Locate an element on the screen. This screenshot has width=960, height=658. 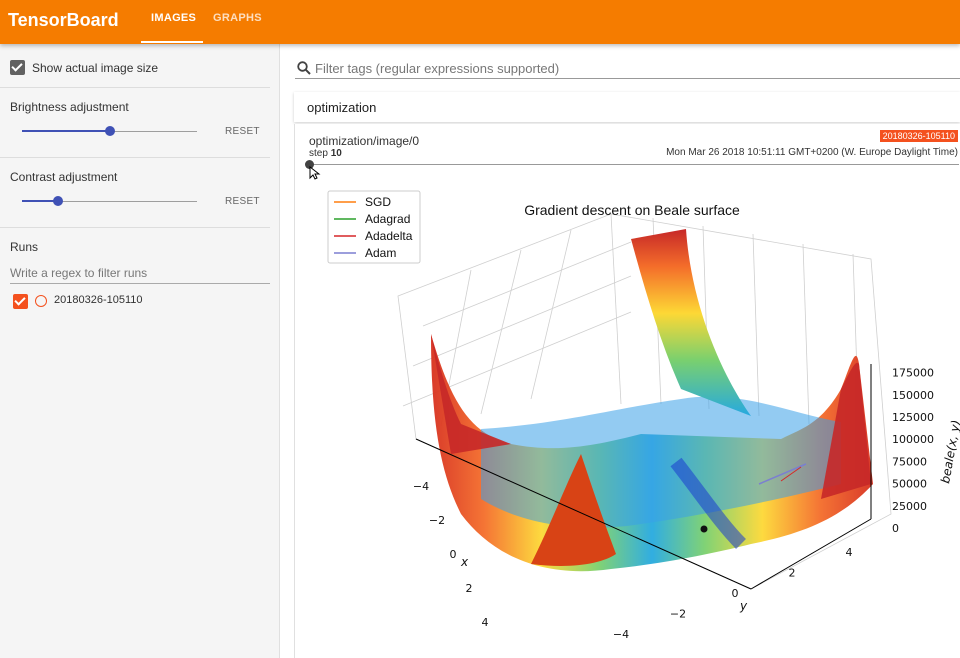
y-tick-label: 4 is located at coordinates (849, 552).